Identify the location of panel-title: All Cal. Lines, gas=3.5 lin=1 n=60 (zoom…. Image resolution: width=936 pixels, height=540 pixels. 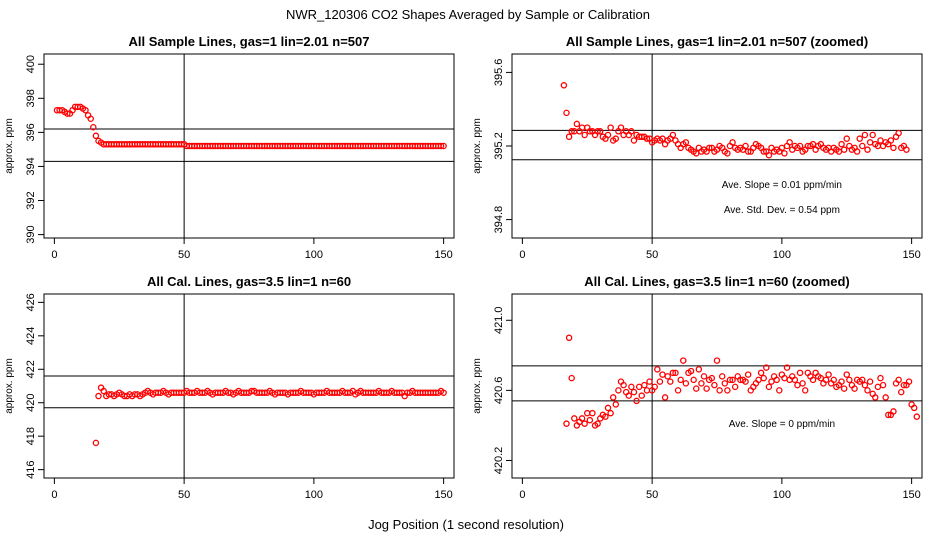
(717, 281).